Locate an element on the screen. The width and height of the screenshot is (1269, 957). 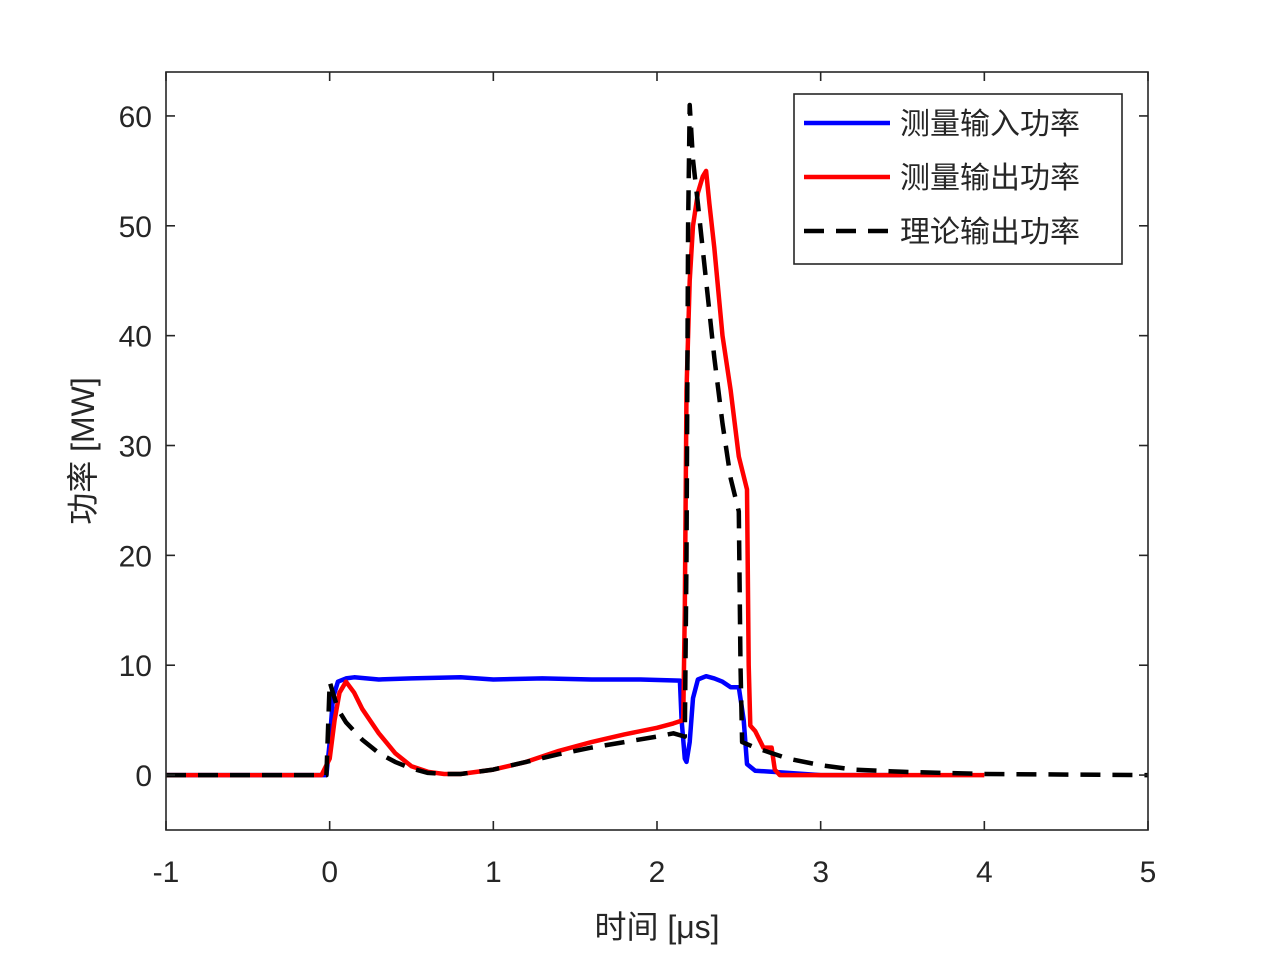
x-tick-labels: -1 0 1 2 3 4 5 is located at coordinates (655, 872).